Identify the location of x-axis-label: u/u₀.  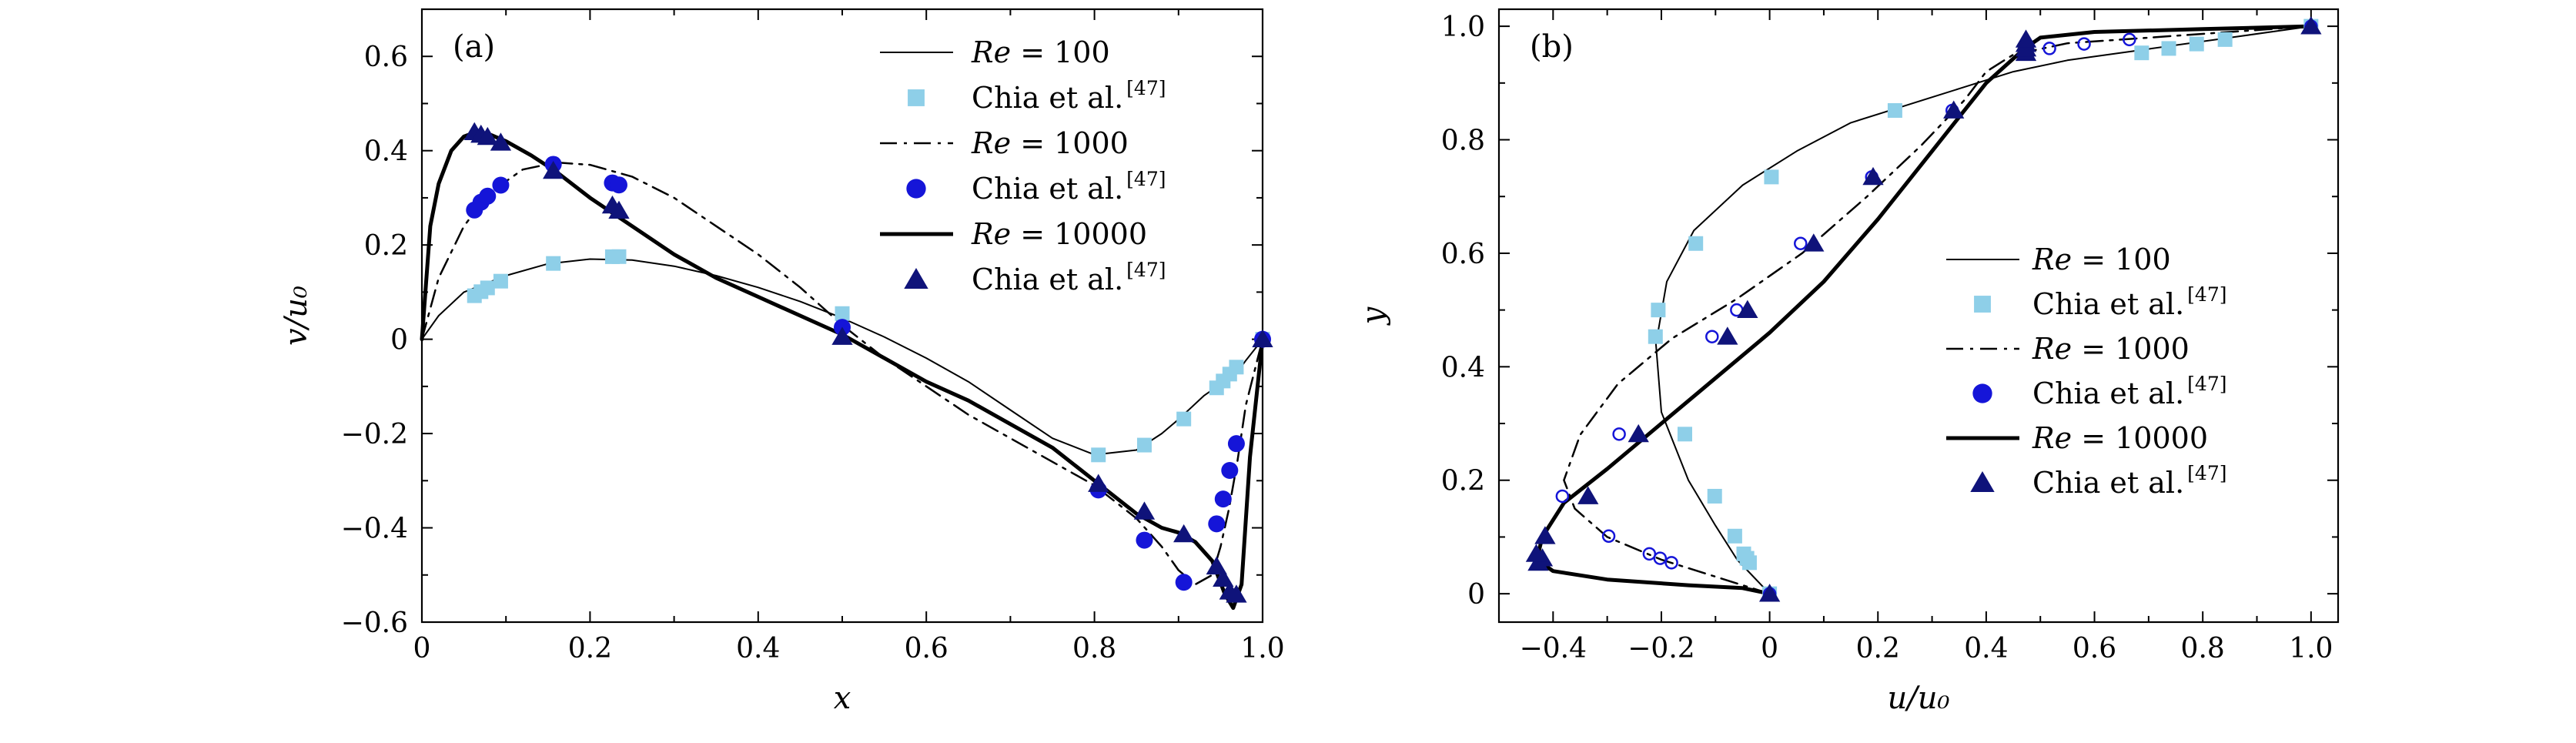
(1918, 698).